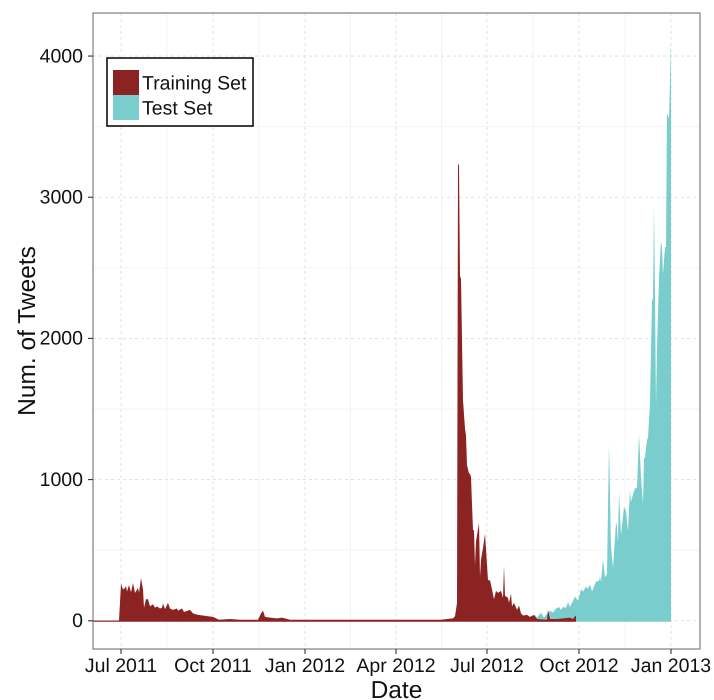  I want to click on x-tick-label: Jul 2011, so click(121, 665).